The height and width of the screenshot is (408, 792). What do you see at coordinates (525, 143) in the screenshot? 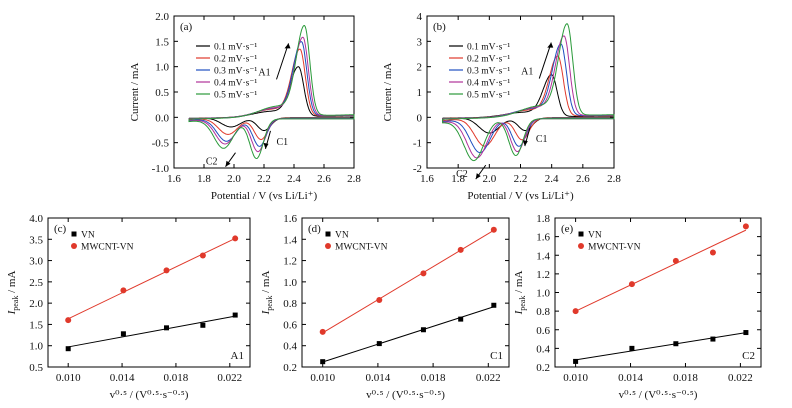
I see `arrowhead-c1` at bounding box center [525, 143].